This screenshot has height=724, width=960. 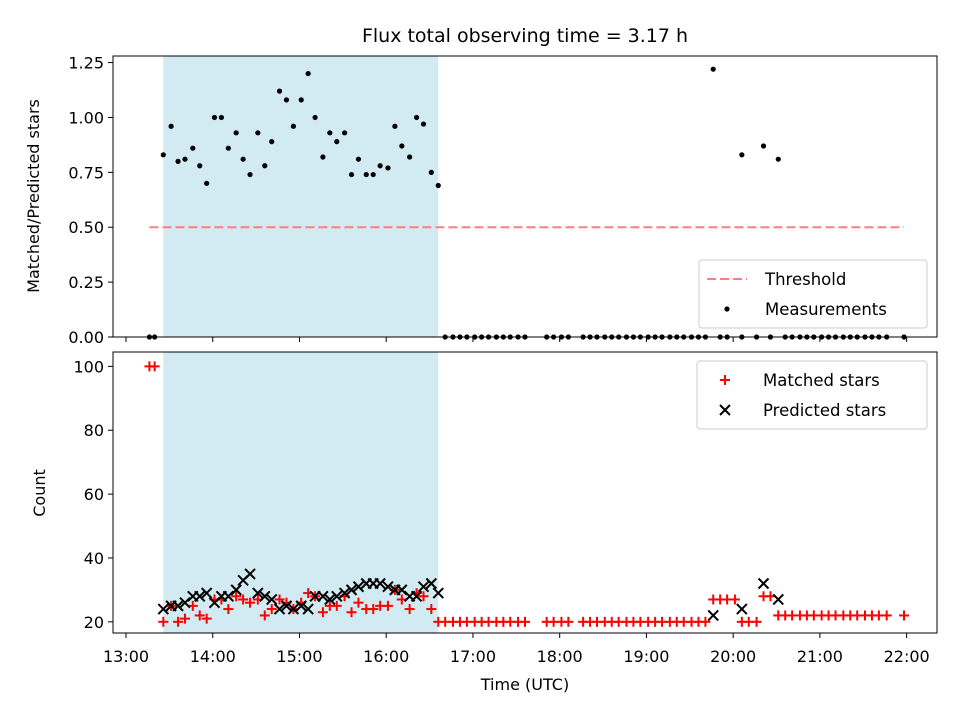 I want to click on y-tick-label: 0.00, so click(x=86, y=337).